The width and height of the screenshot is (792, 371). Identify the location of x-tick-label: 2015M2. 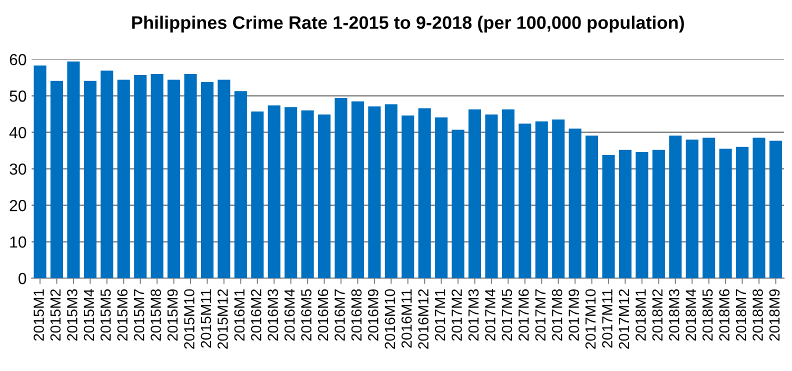
(55, 315).